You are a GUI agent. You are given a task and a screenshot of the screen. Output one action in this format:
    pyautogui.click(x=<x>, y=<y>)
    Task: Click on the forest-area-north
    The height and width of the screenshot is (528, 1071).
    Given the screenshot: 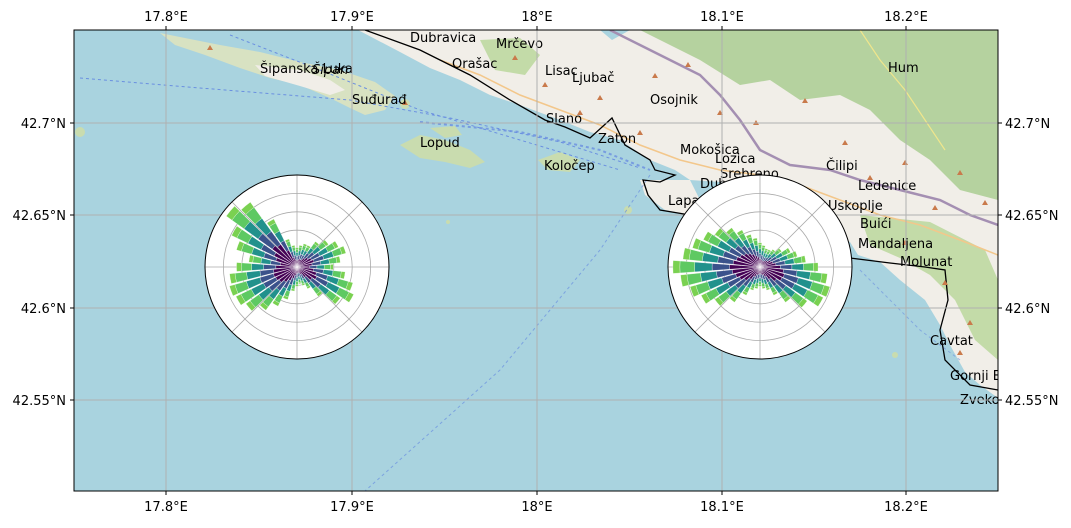 What is the action you would take?
    pyautogui.click(x=819, y=115)
    